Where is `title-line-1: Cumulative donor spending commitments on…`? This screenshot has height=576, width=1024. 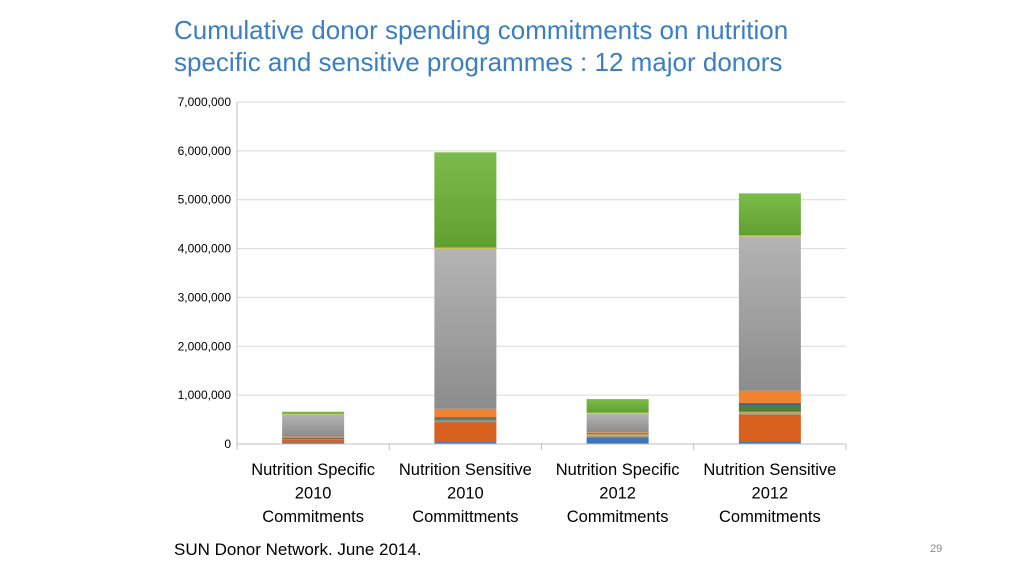
title-line-1: Cumulative donor spending commitments on… is located at coordinates (481, 30).